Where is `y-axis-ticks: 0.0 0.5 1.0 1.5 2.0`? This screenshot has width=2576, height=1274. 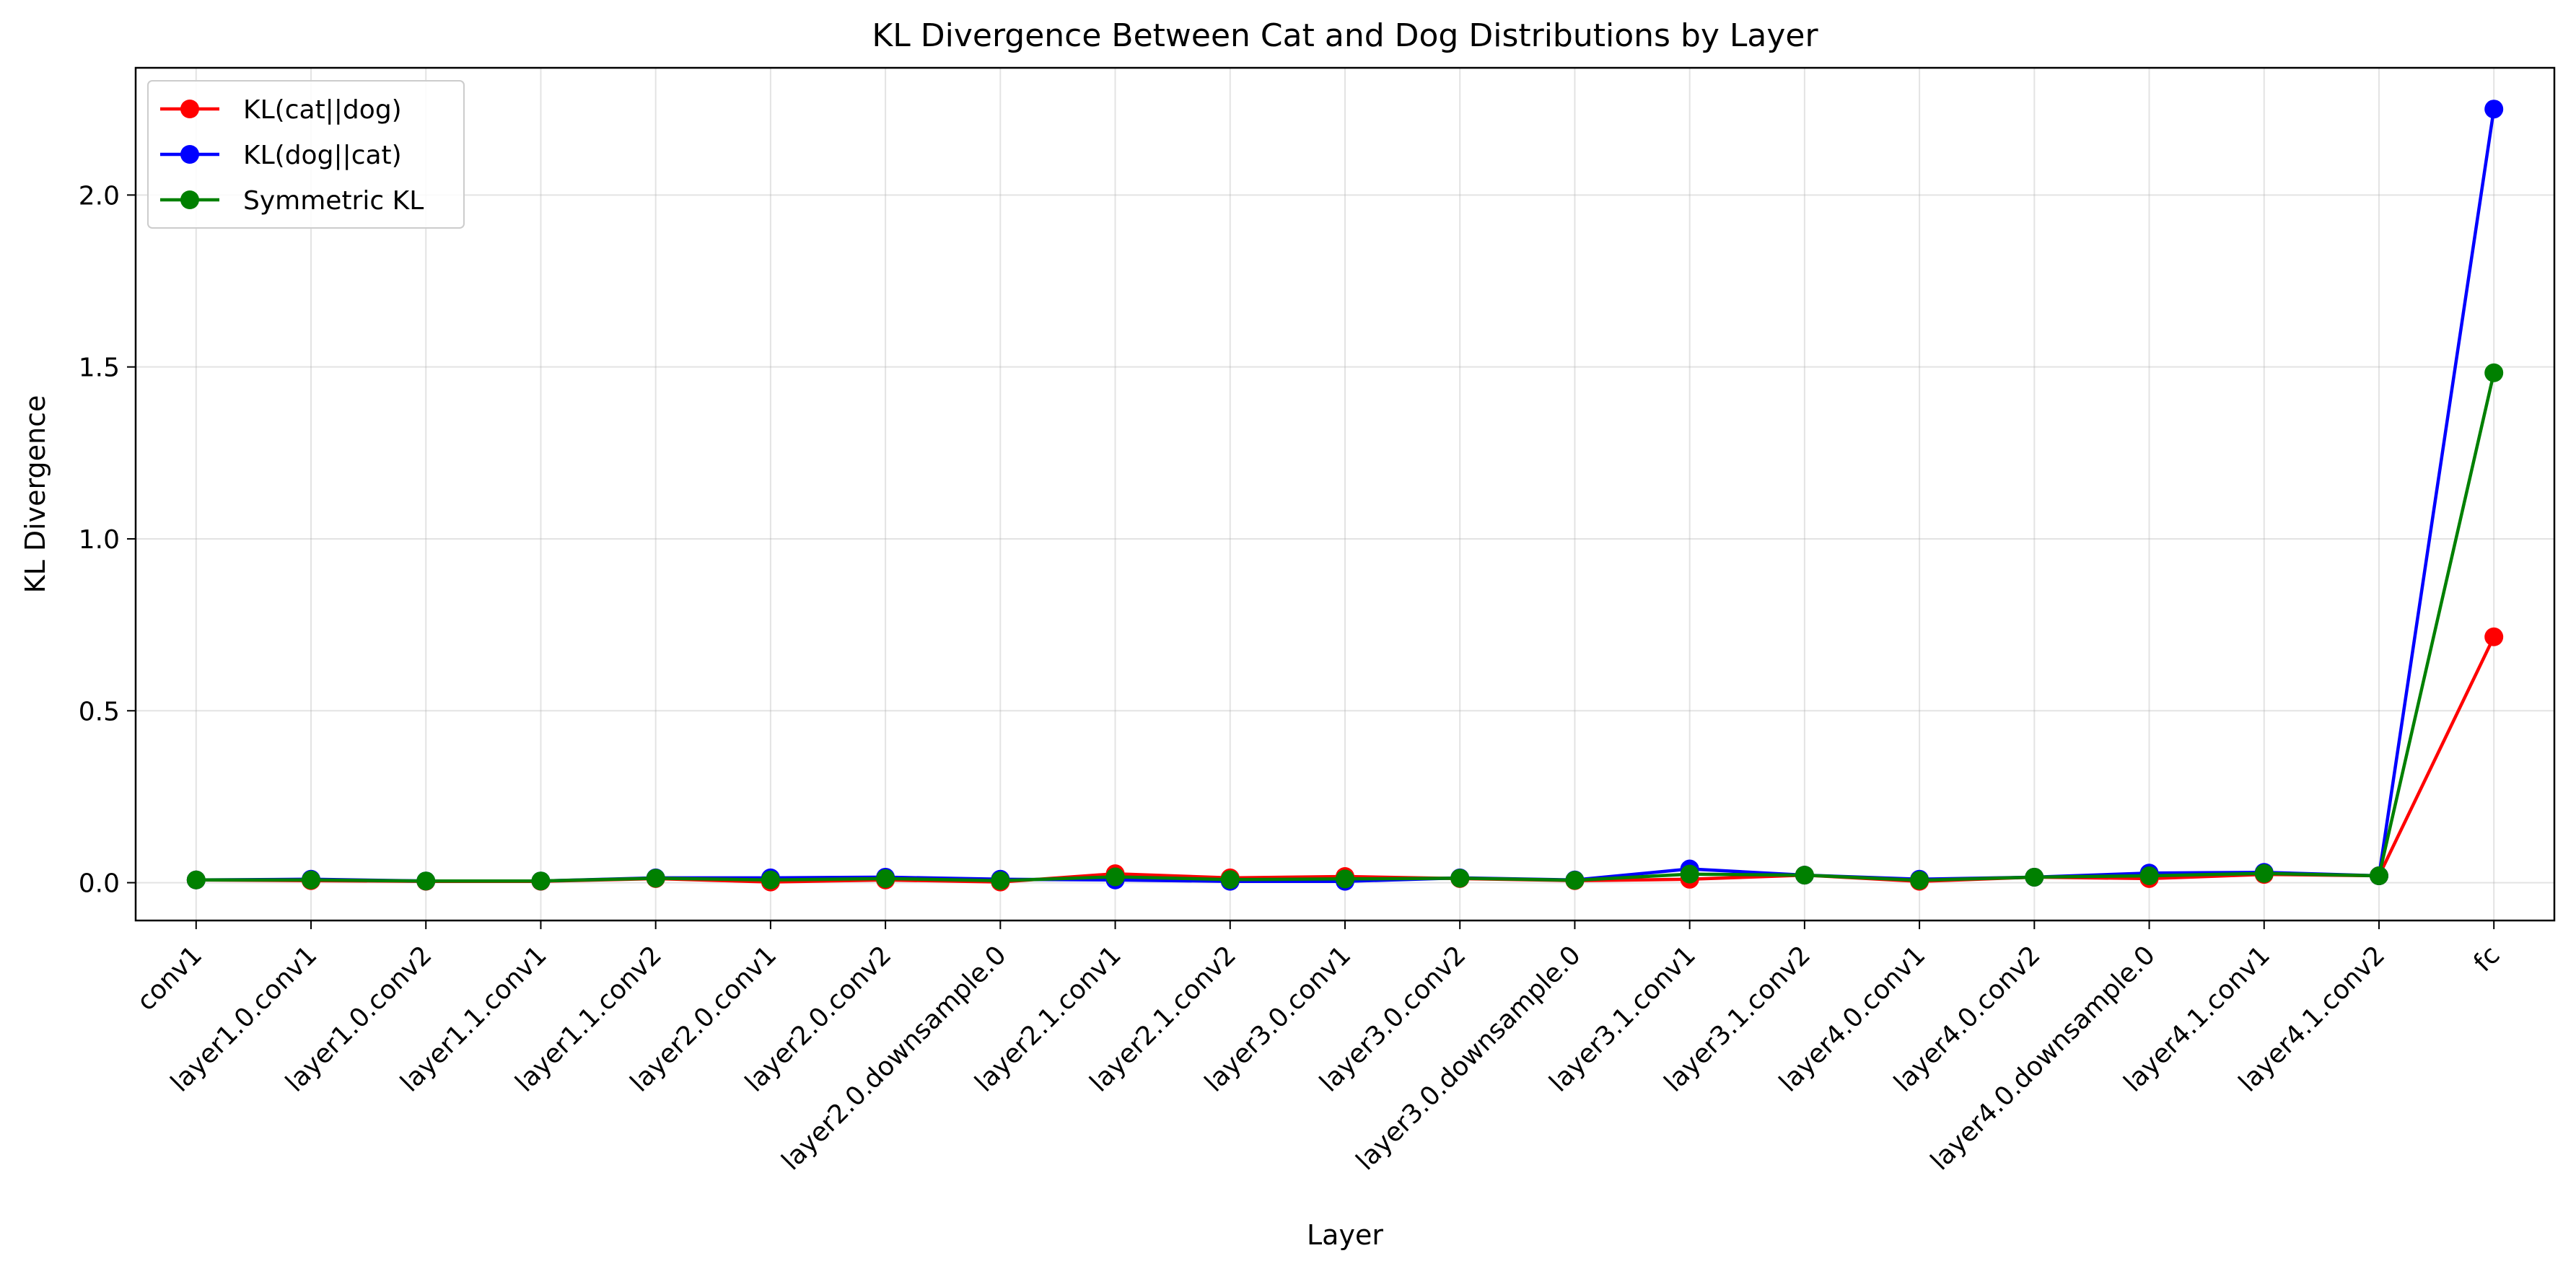 y-axis-ticks: 0.0 0.5 1.0 1.5 2.0 is located at coordinates (107, 540).